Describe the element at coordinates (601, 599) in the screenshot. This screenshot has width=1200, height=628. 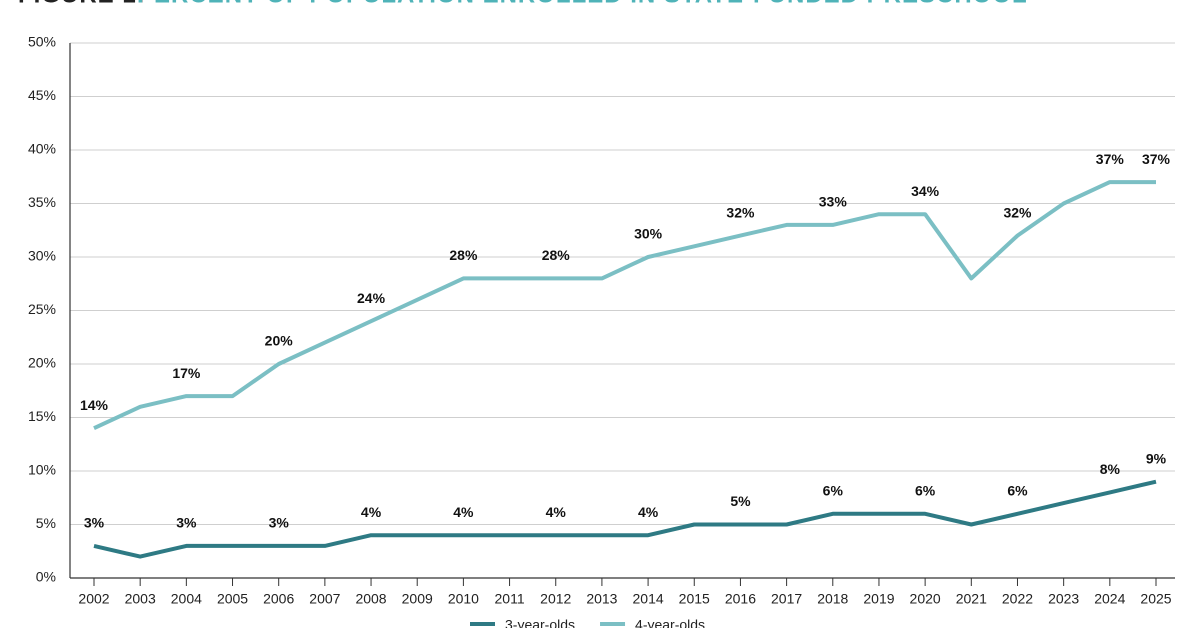
I see `x-tick-label: 2013` at that location.